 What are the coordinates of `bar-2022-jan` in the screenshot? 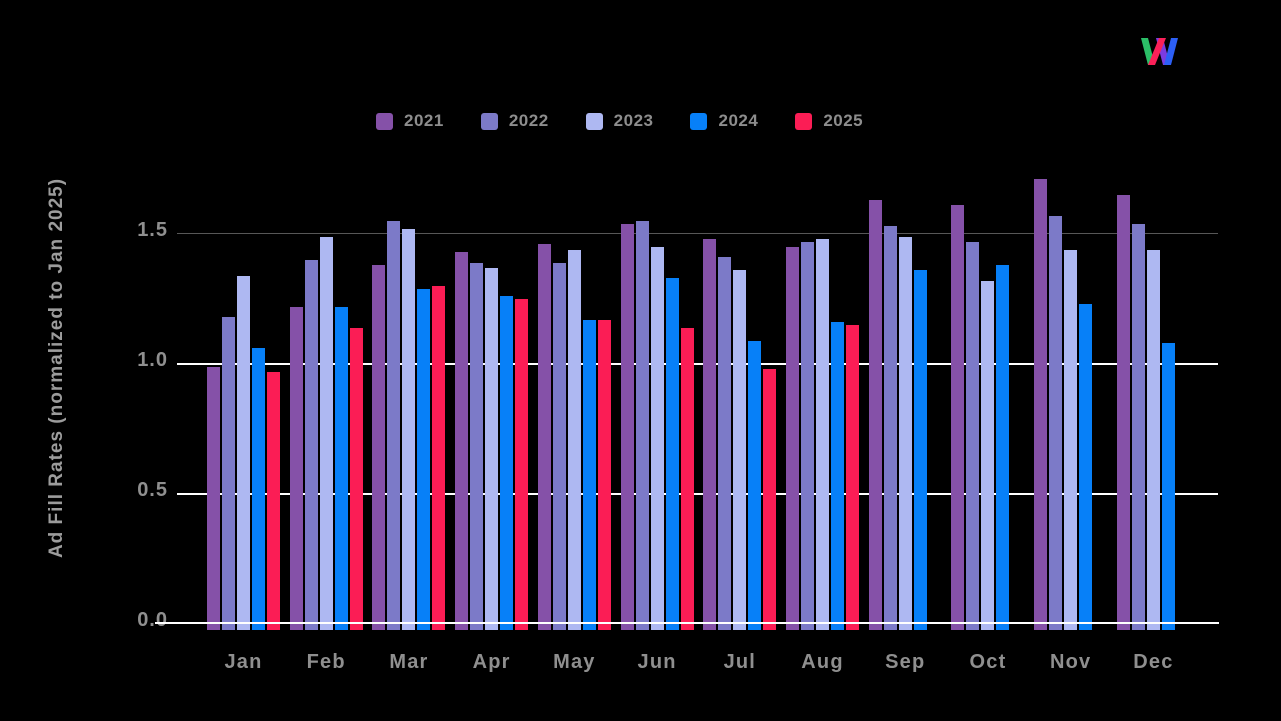 It's located at (228, 473).